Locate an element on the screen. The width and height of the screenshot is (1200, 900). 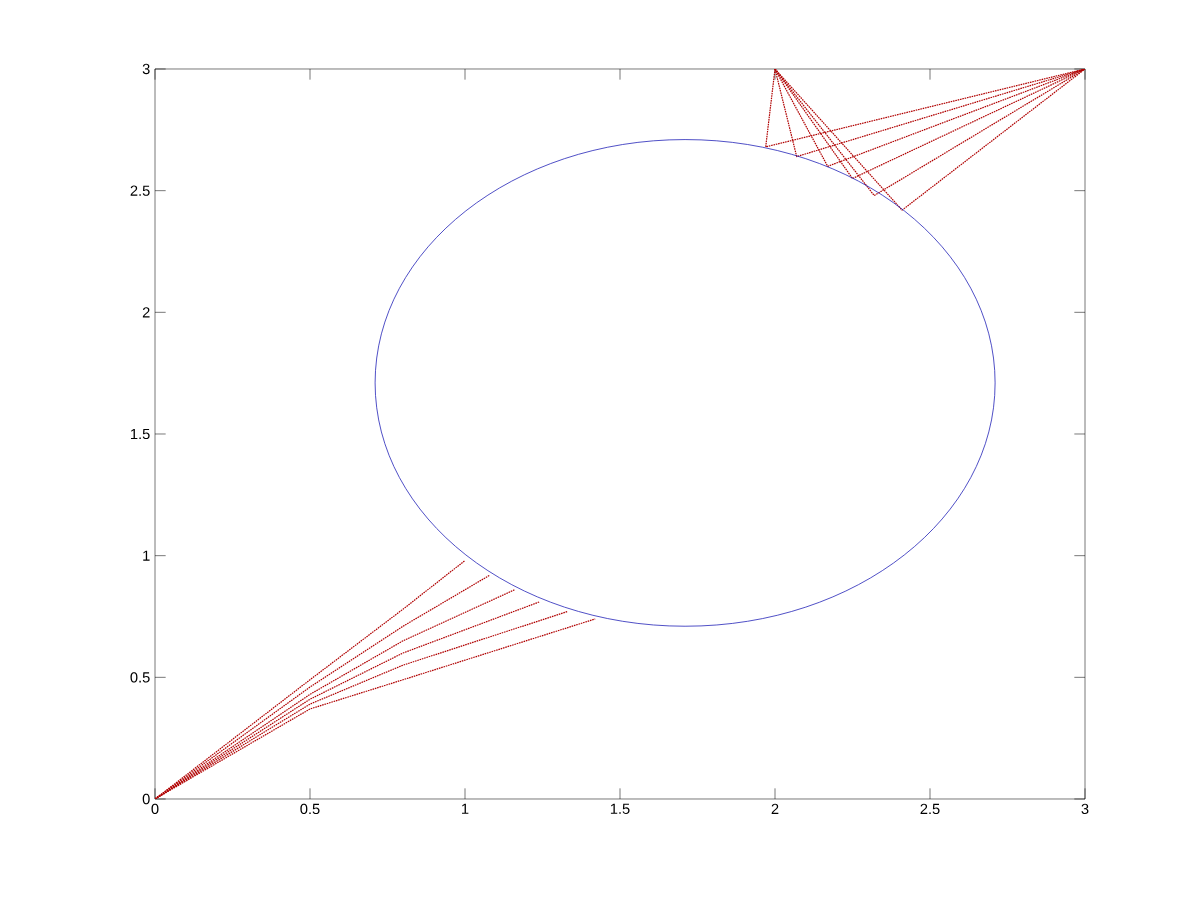
y-tick-label: 2.5 is located at coordinates (140, 190).